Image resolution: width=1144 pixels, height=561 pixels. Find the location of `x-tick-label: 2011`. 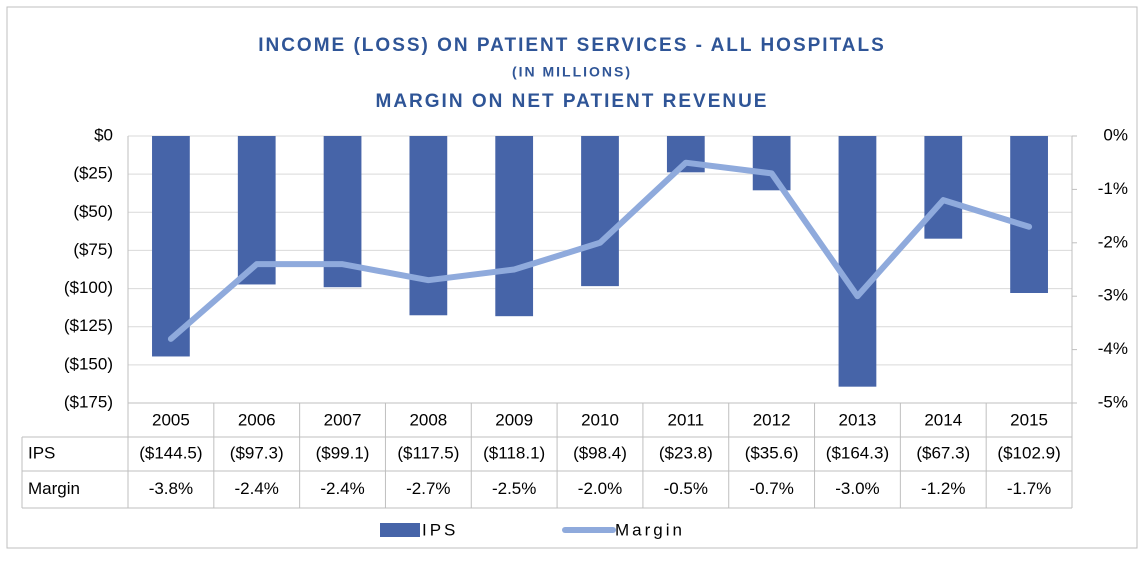

x-tick-label: 2011 is located at coordinates (686, 419).